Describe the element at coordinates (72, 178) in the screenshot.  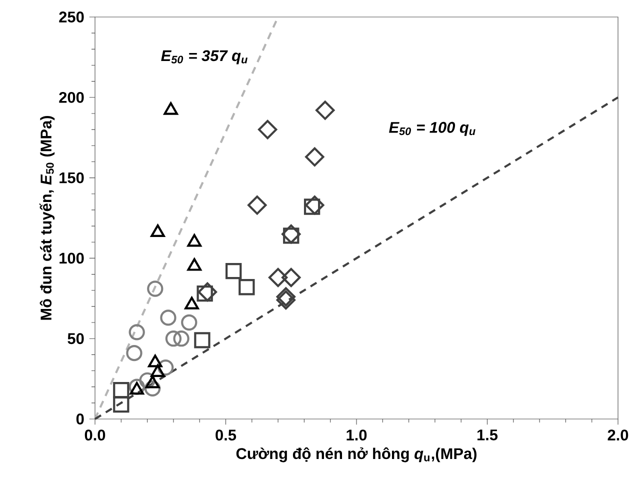
I see `y-tick-label: 150` at that location.